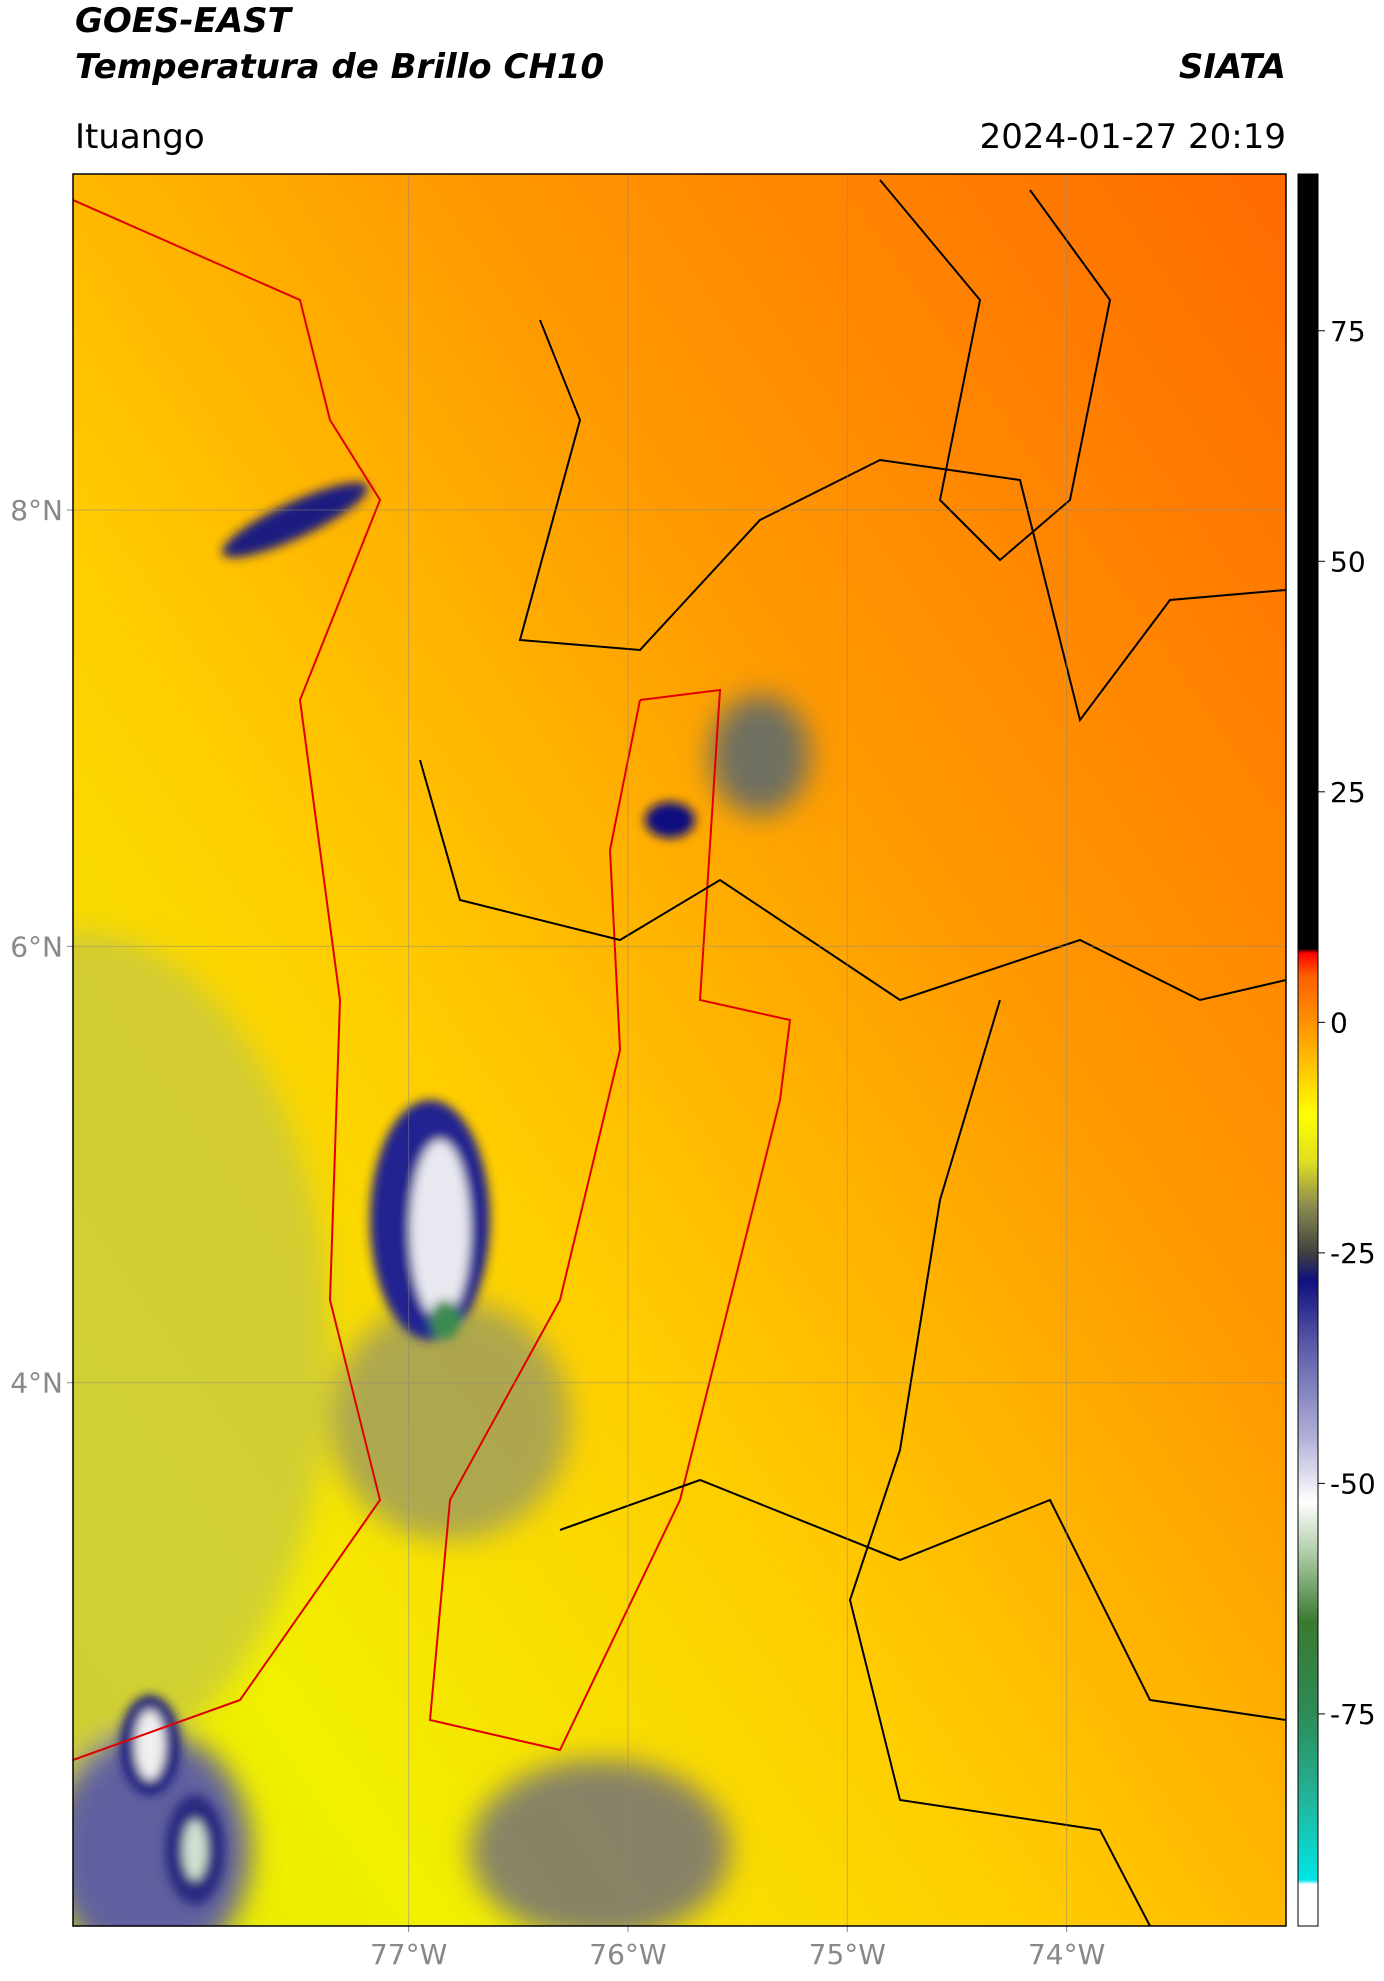 This screenshot has height=1981, width=1384. Describe the element at coordinates (36, 510) in the screenshot. I see `y-tick-label: 8°N` at that location.